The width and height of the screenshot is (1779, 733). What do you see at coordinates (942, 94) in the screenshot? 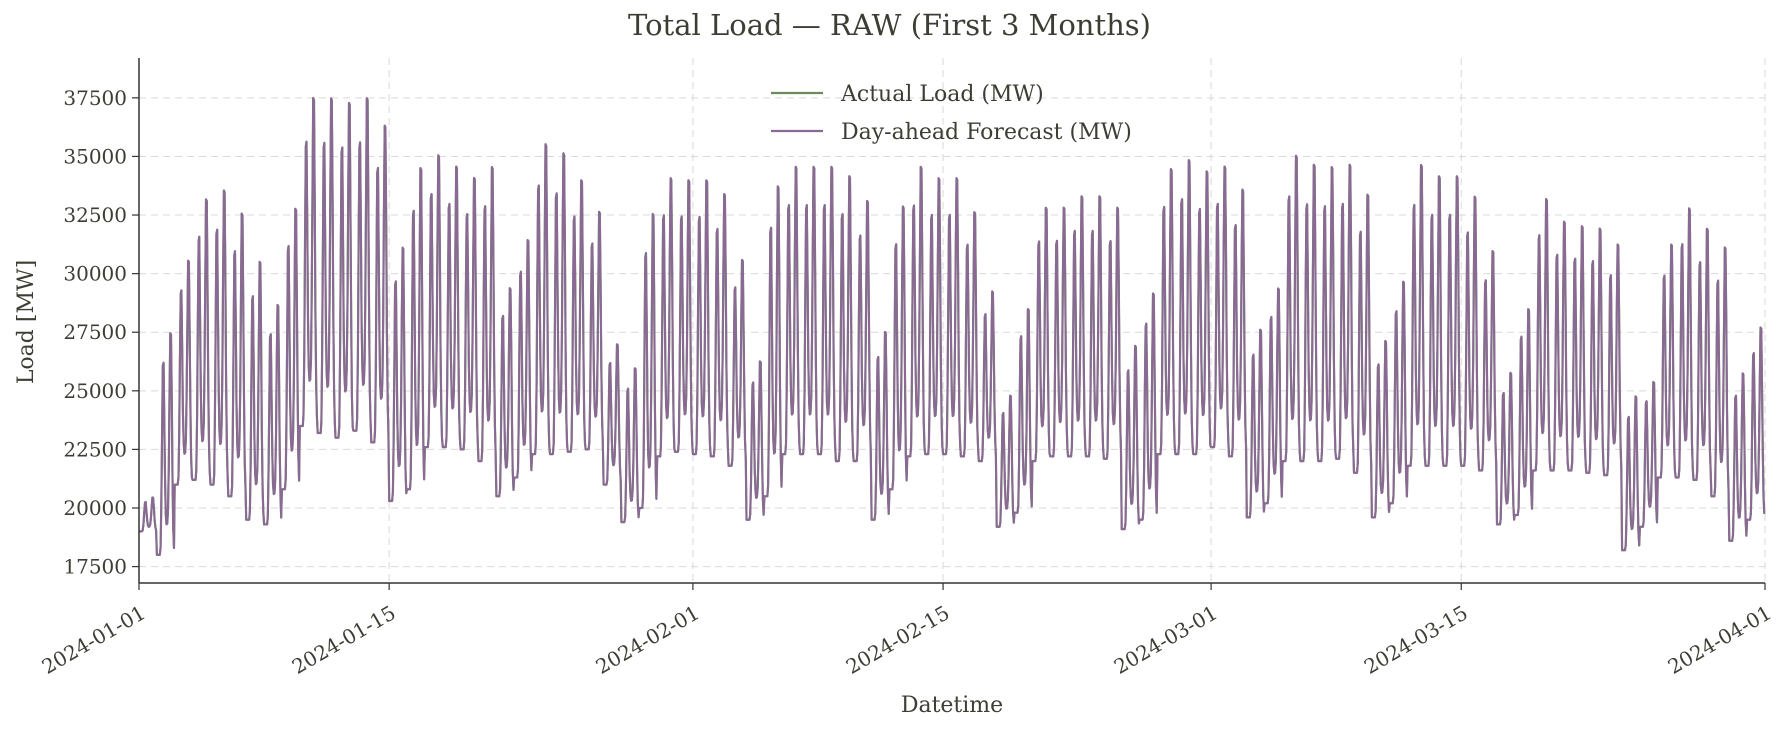
I see `legend-label-actual: Actual Load (MW)` at bounding box center [942, 94].